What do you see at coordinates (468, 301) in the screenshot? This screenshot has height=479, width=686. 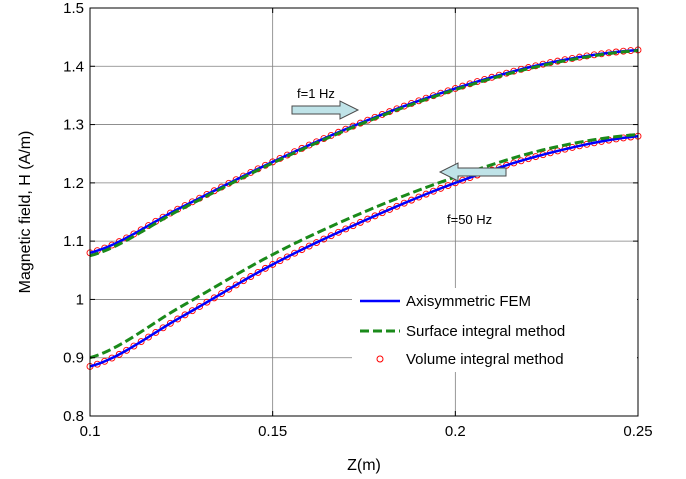 I see `legend-label: Axisymmetric FEM` at bounding box center [468, 301].